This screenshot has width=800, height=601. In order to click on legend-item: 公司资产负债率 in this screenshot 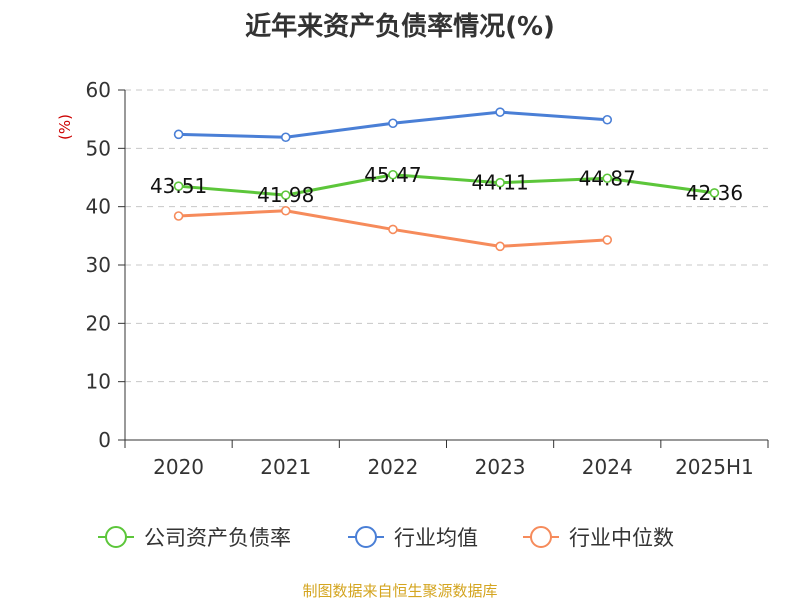, I will do `click(194, 538)`.